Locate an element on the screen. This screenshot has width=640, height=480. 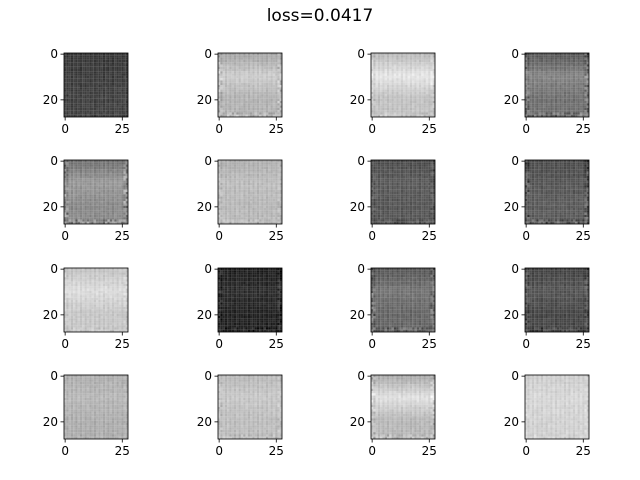
image-panel-7: 0 25 0 20 is located at coordinates (397, 202).